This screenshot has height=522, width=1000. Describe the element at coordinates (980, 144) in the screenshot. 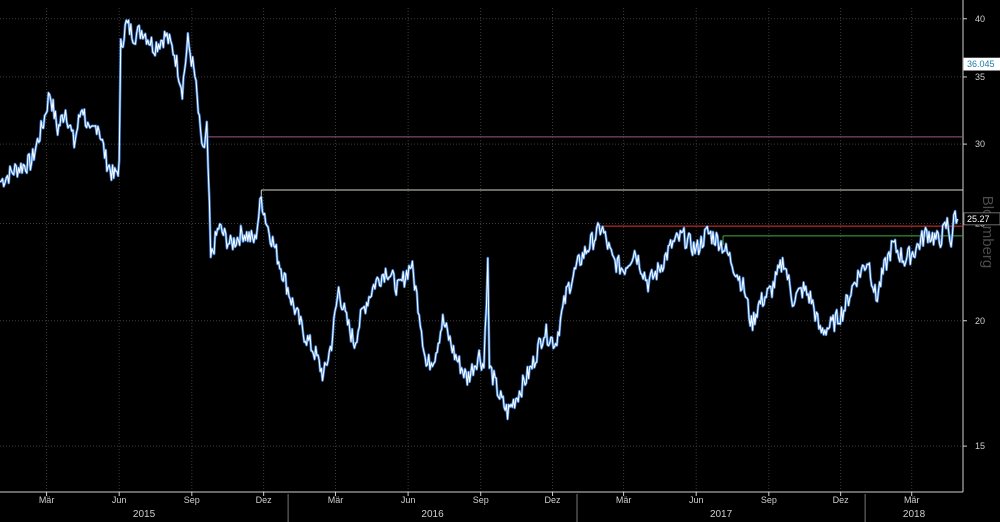

I see `y-tick-label: 30` at that location.